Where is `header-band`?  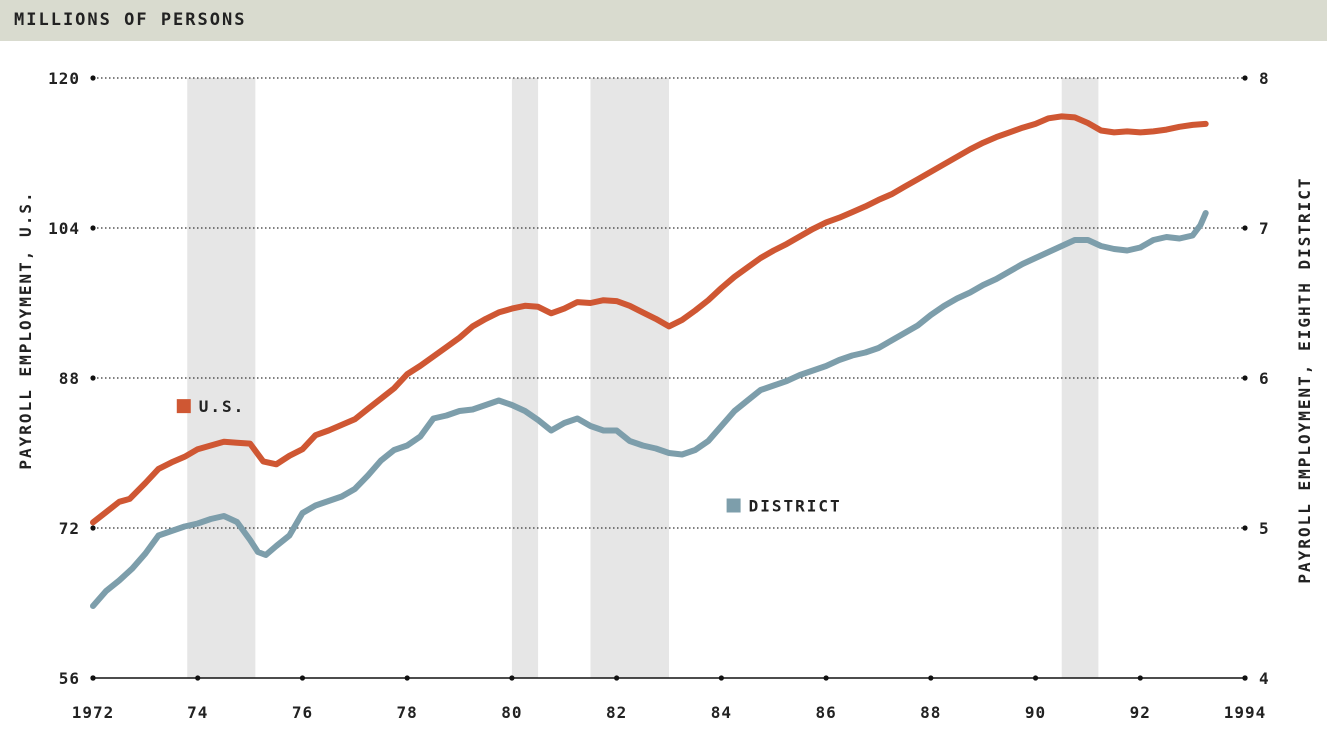
header-band is located at coordinates (663, 20).